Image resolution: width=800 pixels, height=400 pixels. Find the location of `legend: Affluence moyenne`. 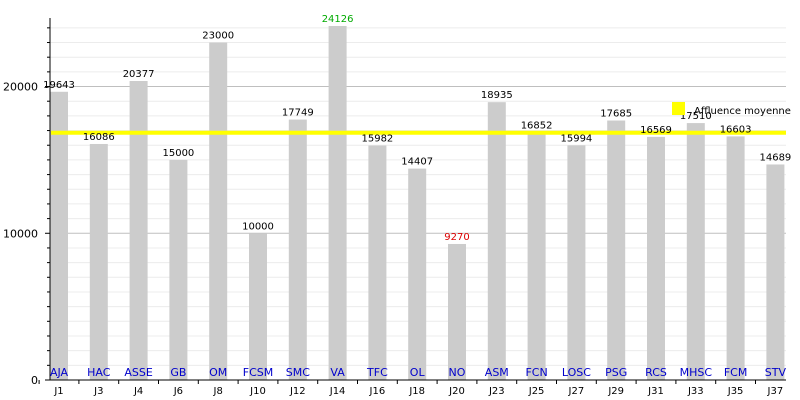

legend: Affluence moyenne is located at coordinates (731, 109).